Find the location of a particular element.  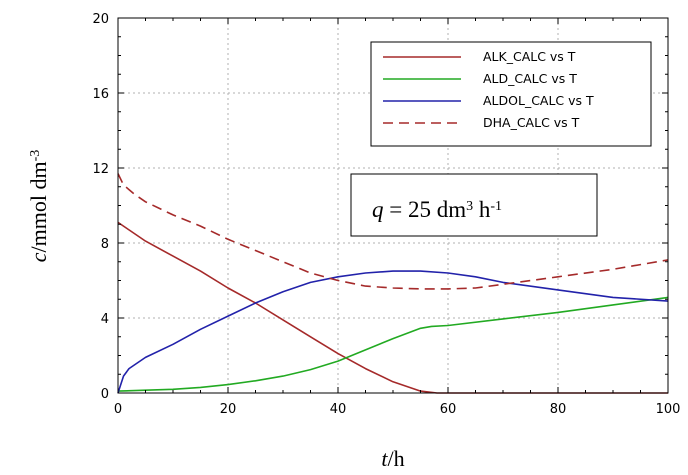

annotation-text: q = 25 dm3 h-1 is located at coordinates (437, 209).